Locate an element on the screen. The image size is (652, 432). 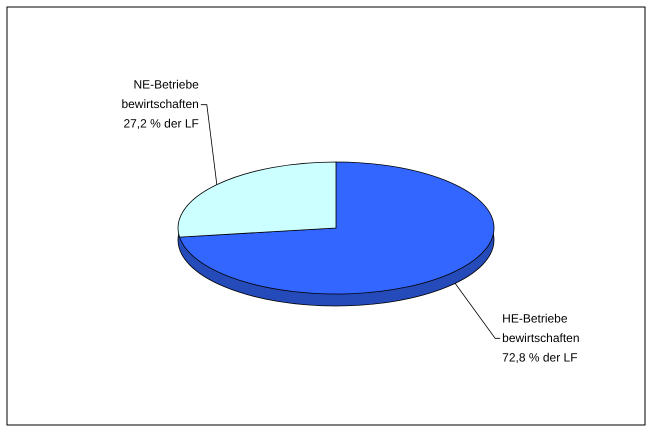
data-label: 72,8 % der LF is located at coordinates (540, 357).